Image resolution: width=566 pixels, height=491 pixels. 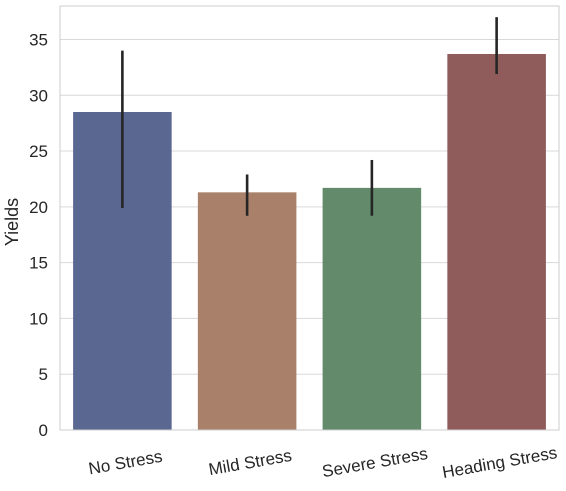 I want to click on y-axis-label: Yields, so click(x=12, y=222).